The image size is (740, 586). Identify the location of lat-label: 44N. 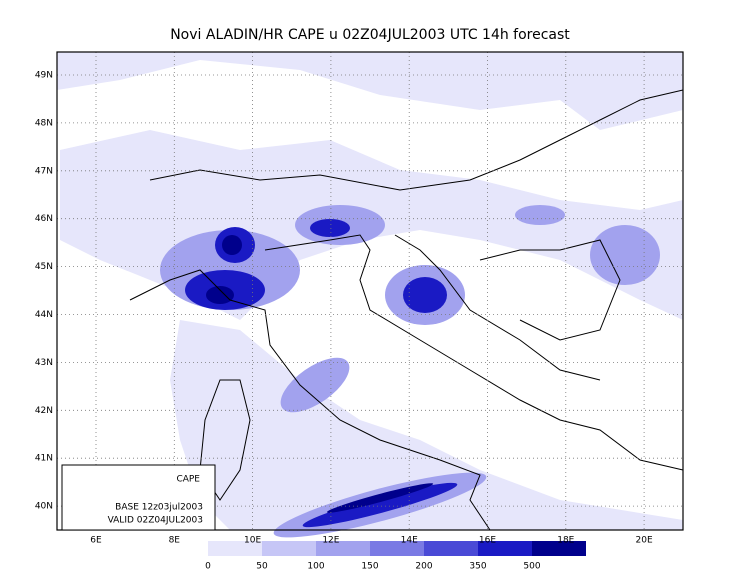
(44, 315).